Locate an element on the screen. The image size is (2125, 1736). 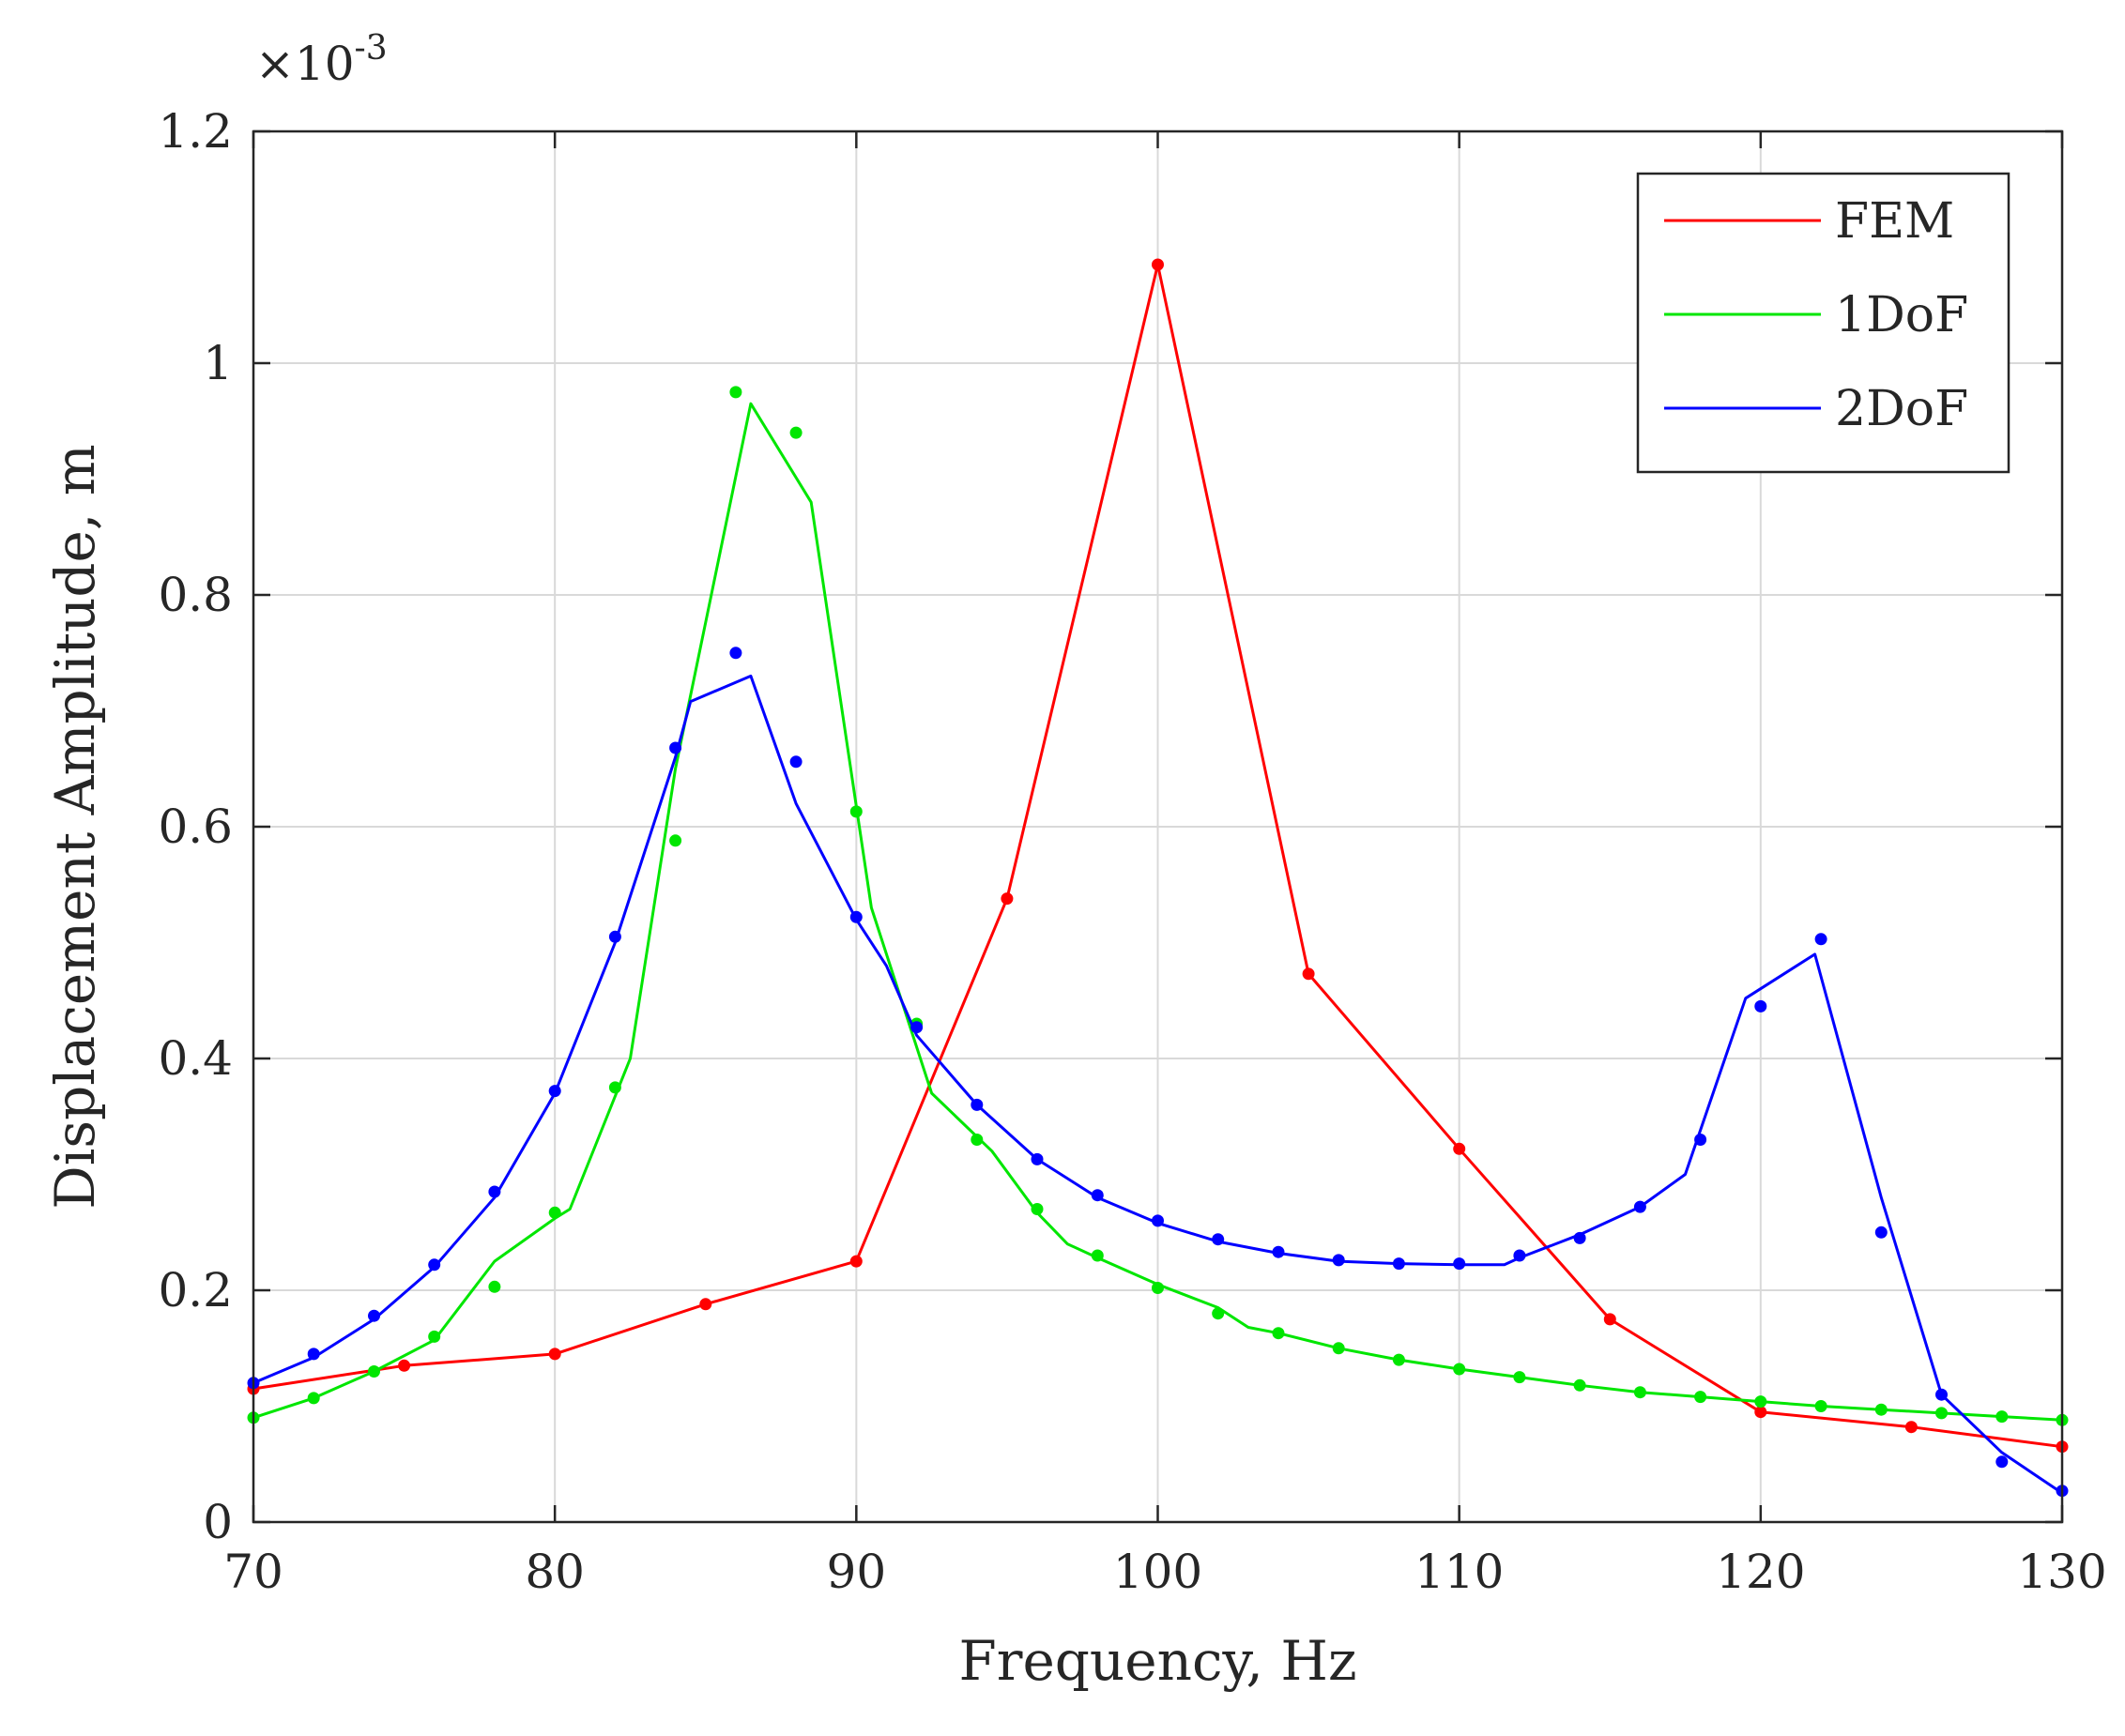
legend-label-2dof: 2DoF is located at coordinates (1901, 409).